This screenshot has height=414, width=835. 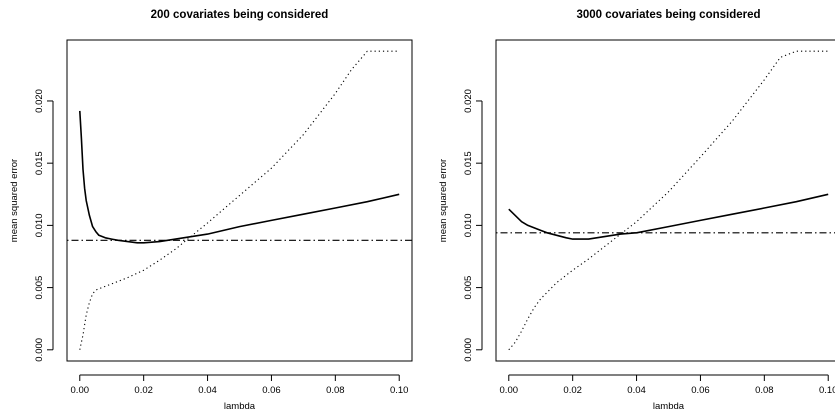 I want to click on chart-title: 200 covariates being considered, so click(x=240, y=15).